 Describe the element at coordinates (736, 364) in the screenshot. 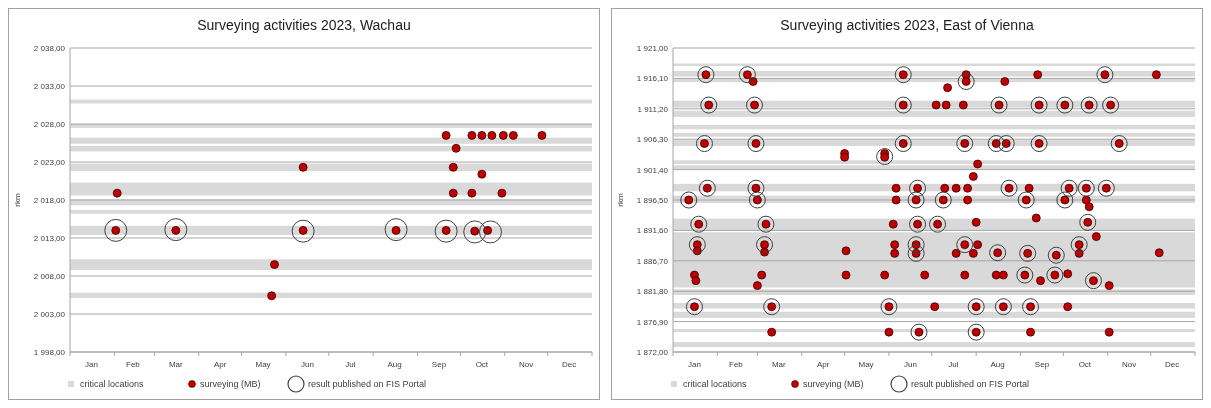

I see `x-tick-label: Feb` at that location.